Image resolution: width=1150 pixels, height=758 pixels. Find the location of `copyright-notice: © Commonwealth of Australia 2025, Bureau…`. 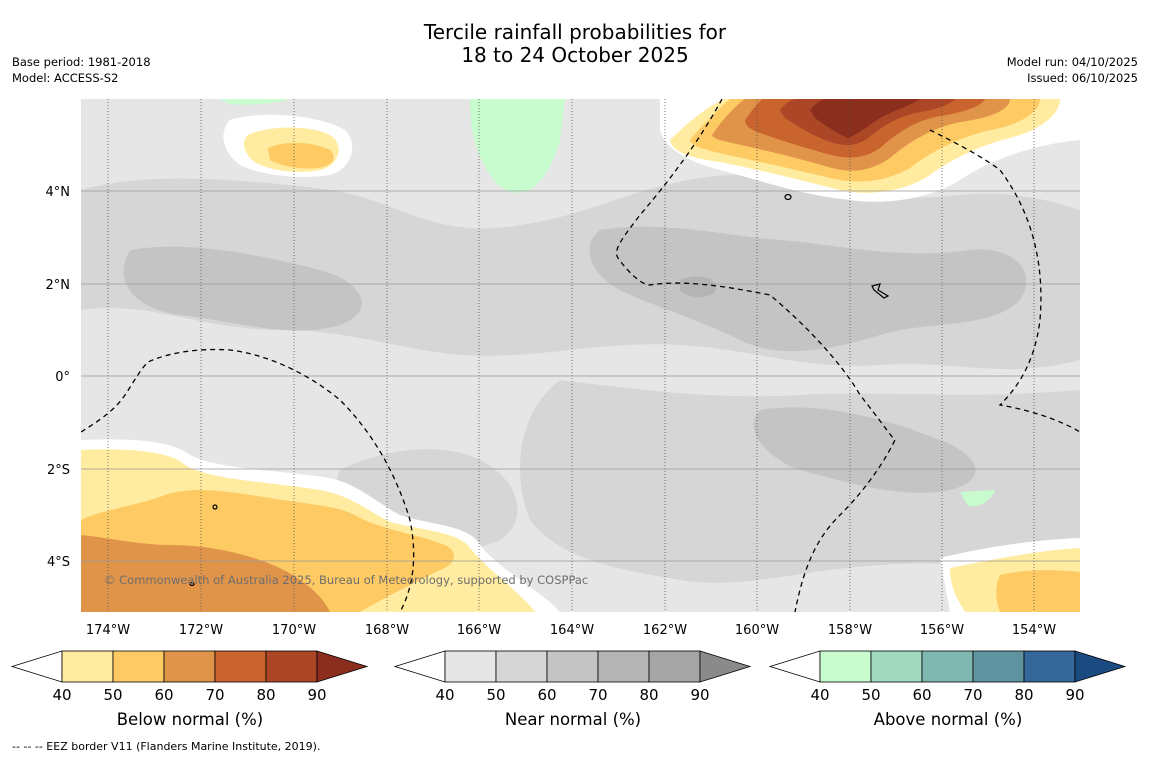

copyright-notice: © Commonwealth of Australia 2025, Bureau… is located at coordinates (346, 580).